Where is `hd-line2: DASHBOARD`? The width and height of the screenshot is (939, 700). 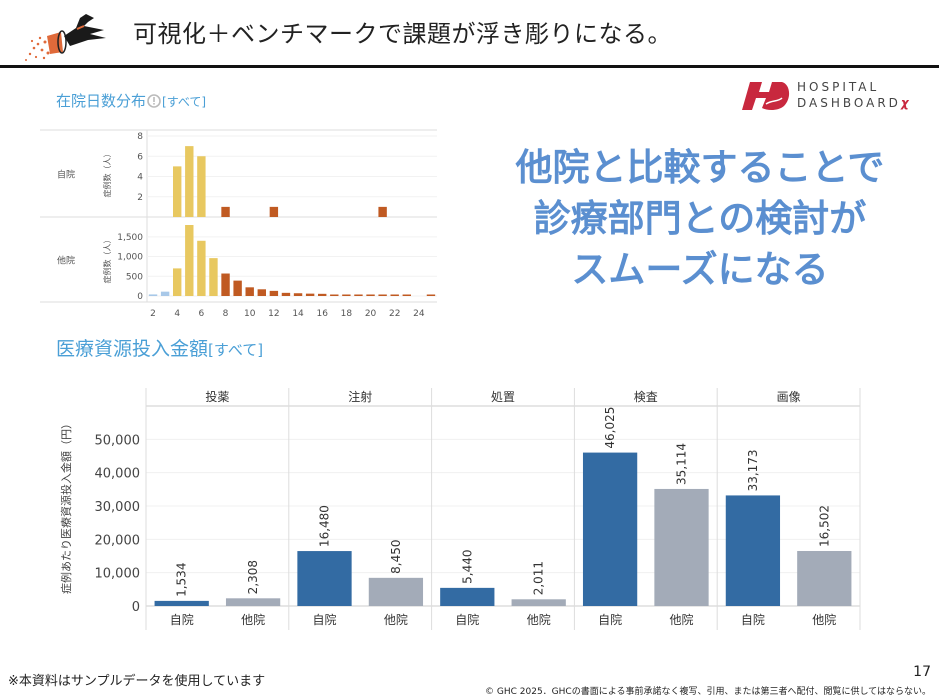
hd-line2: DASHBOARD is located at coordinates (849, 103).